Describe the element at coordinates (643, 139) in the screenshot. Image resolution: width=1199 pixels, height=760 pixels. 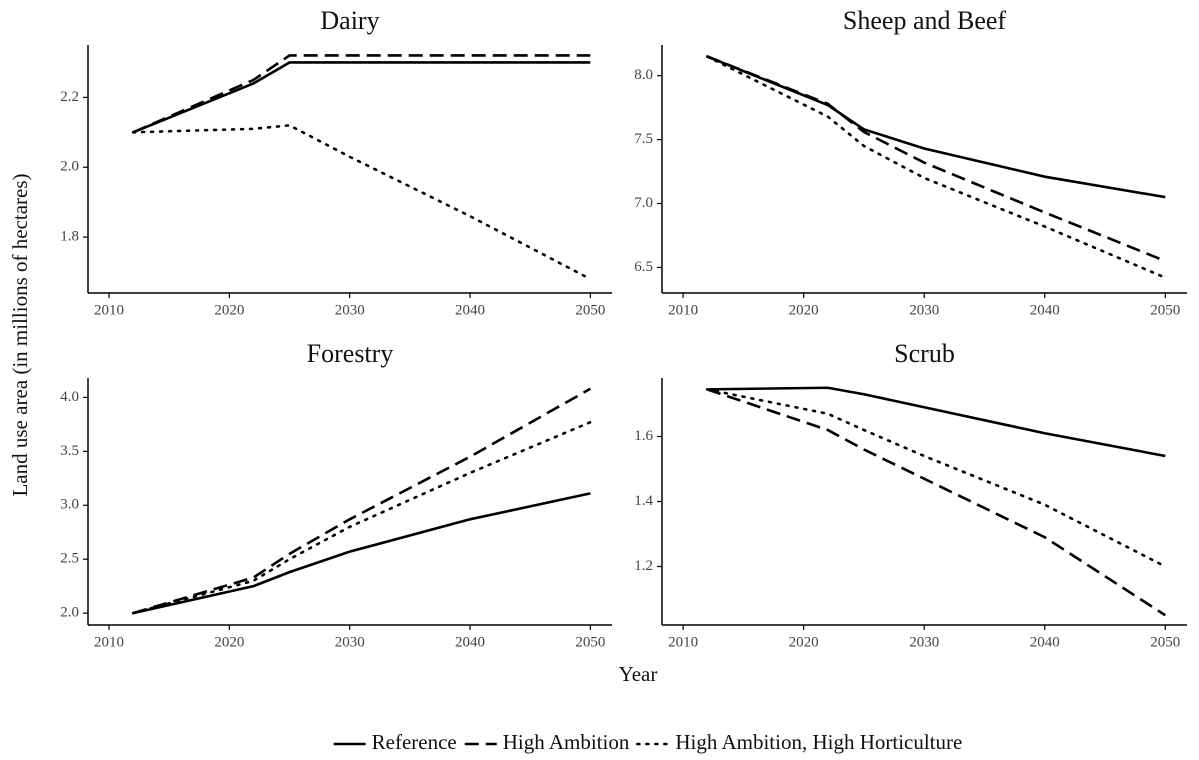
I see `y-tick-label: 7.5` at that location.